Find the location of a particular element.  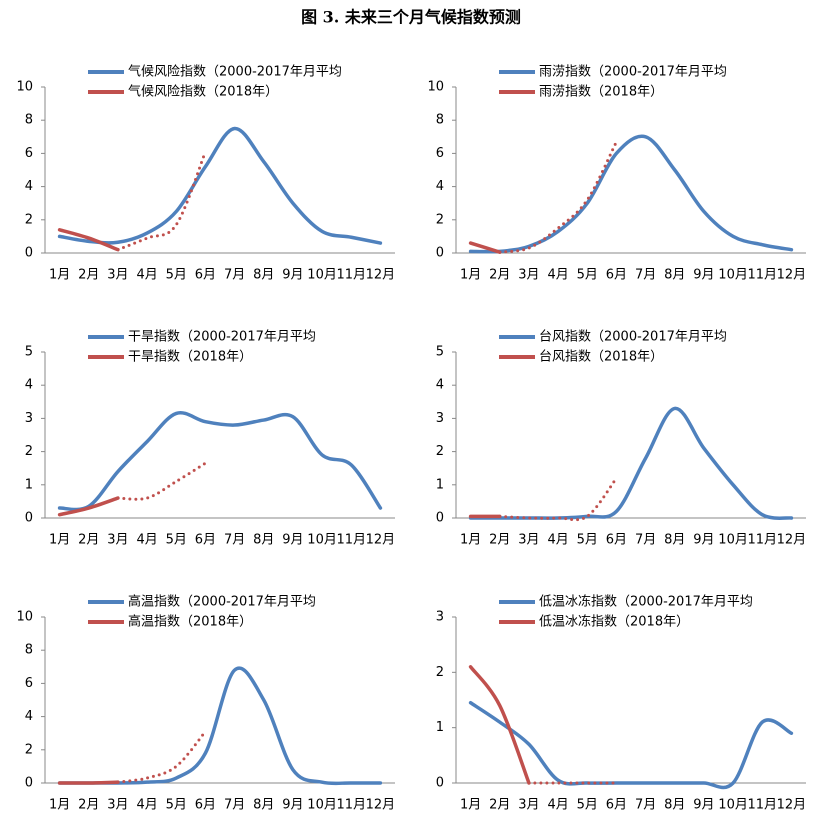

y-tick-label: 1 is located at coordinates (440, 727).